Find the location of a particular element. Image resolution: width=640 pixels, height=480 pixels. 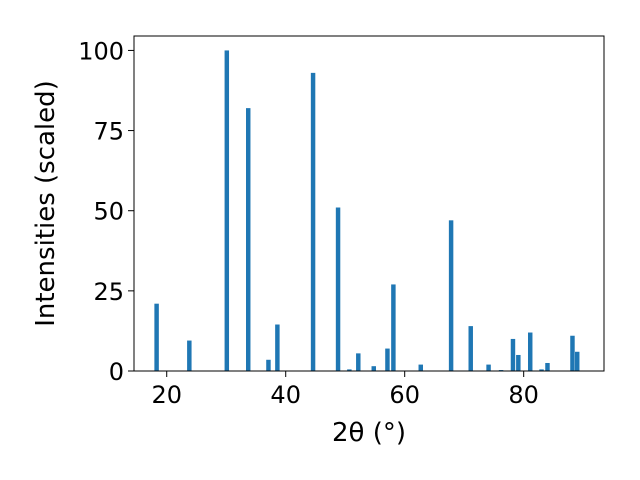

y-tick-label: 100 is located at coordinates (101, 51).